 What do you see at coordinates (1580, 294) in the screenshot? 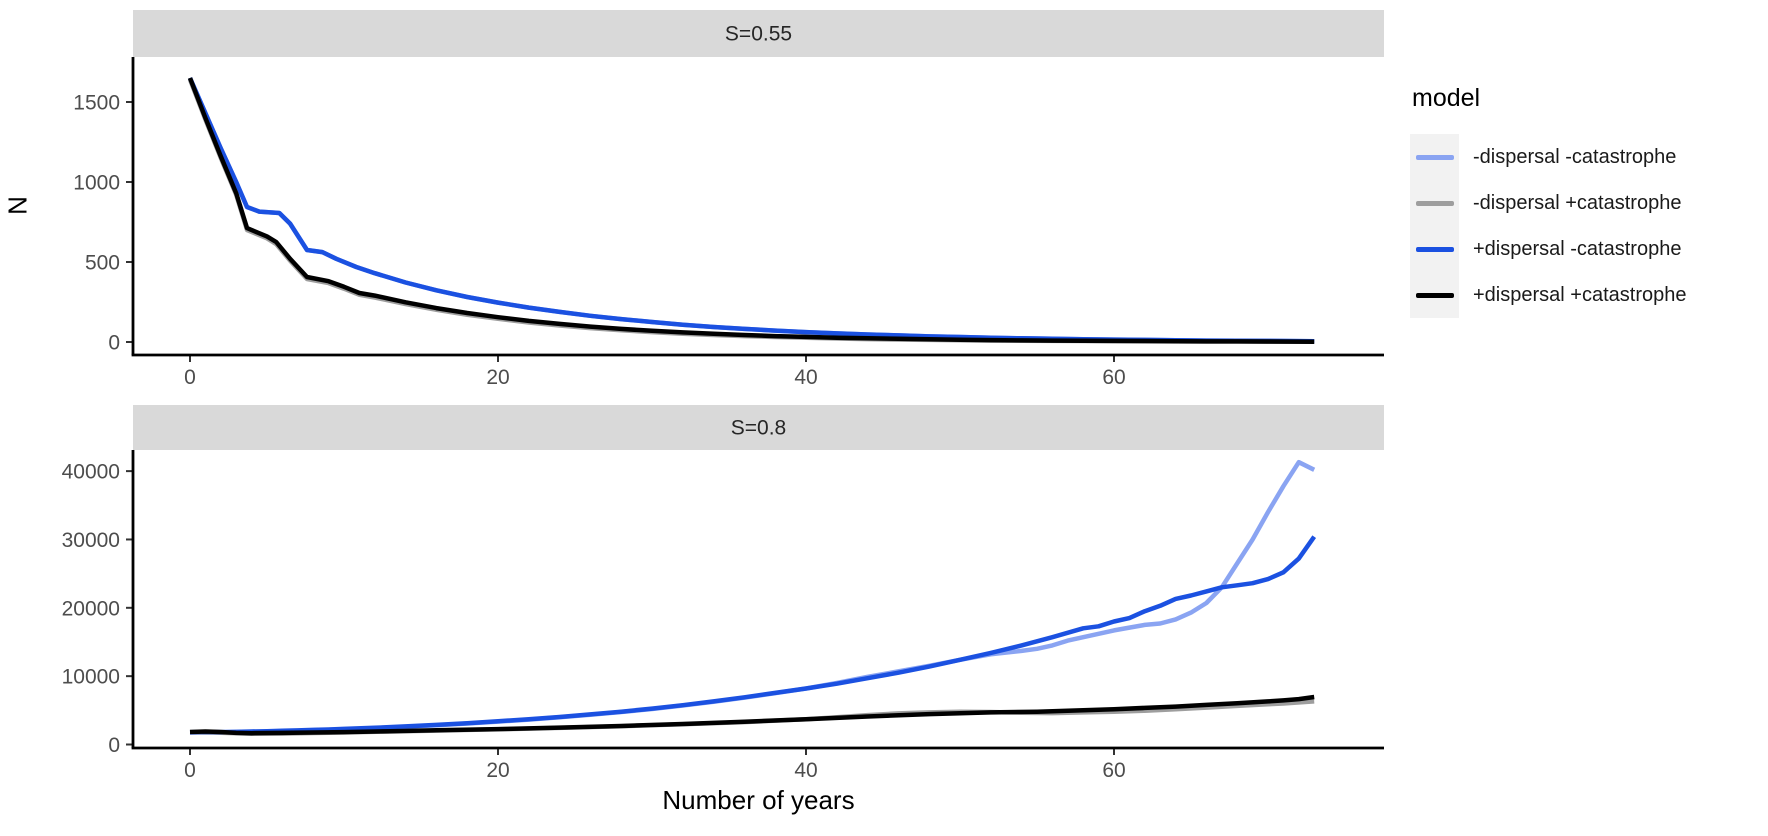
I see `legend-item-label: +dispersal +catastrophe` at bounding box center [1580, 294].